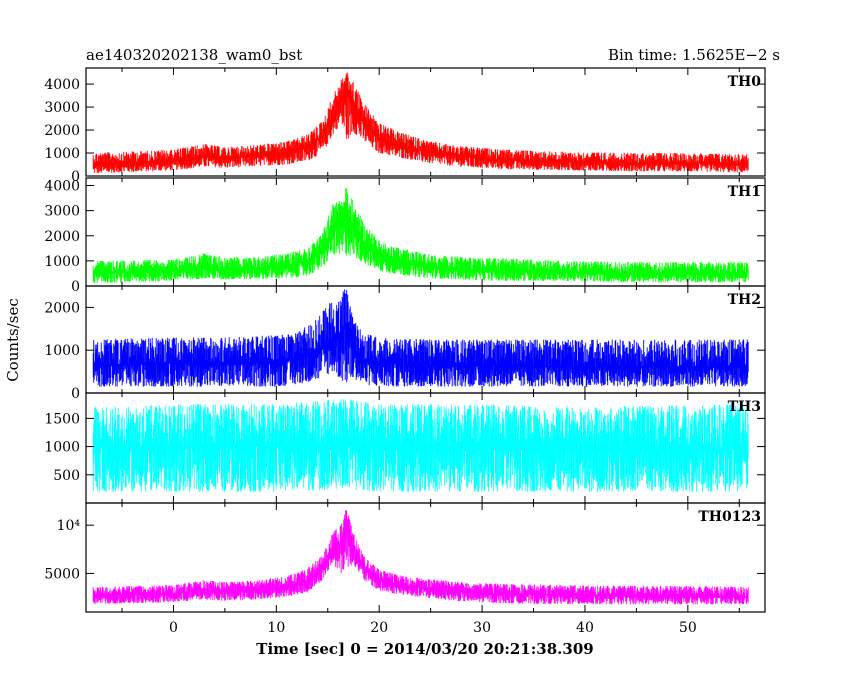 This screenshot has width=850, height=680. What do you see at coordinates (13, 340) in the screenshot?
I see `y-axis-label: Counts/sec` at bounding box center [13, 340].